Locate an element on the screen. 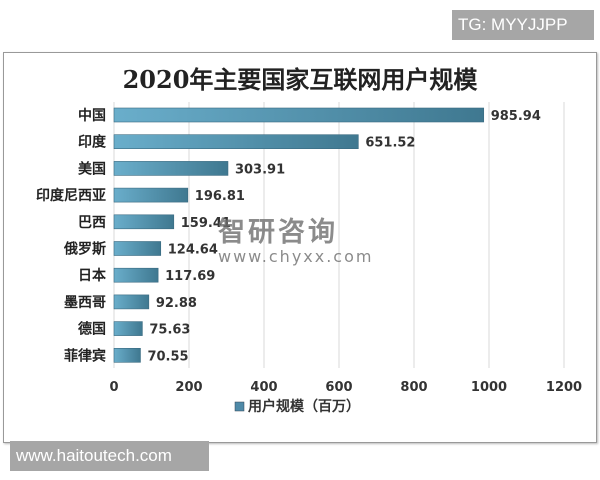 This screenshot has height=480, width=600. data-label: 196.81 is located at coordinates (220, 196).